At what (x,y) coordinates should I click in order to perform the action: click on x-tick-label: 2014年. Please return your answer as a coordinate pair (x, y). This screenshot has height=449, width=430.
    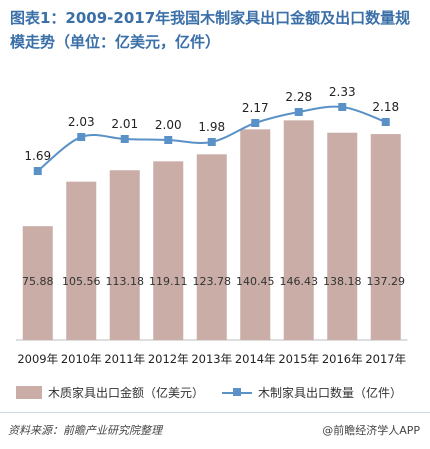
    Looking at the image, I should click on (255, 359).